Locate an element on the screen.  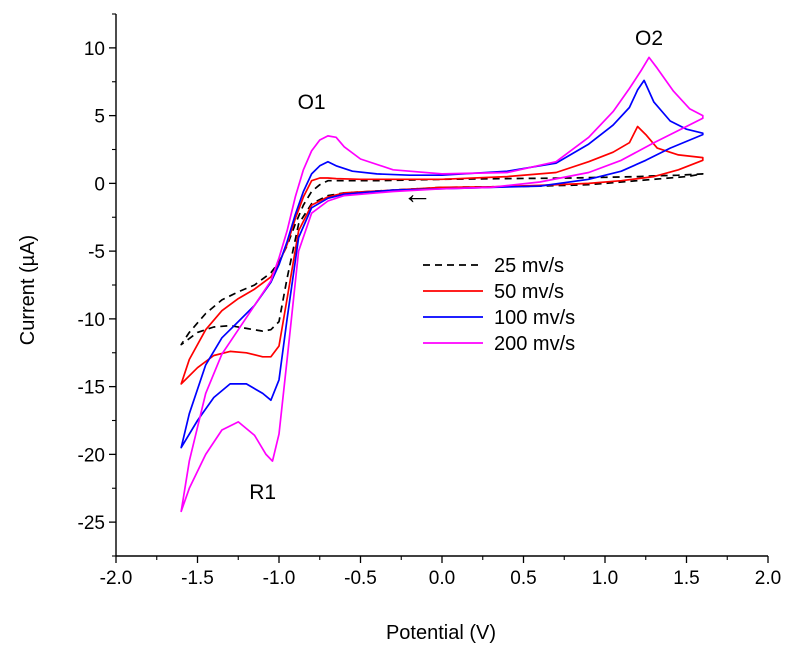
legend-label-3: 200 mv/s is located at coordinates (534, 344).